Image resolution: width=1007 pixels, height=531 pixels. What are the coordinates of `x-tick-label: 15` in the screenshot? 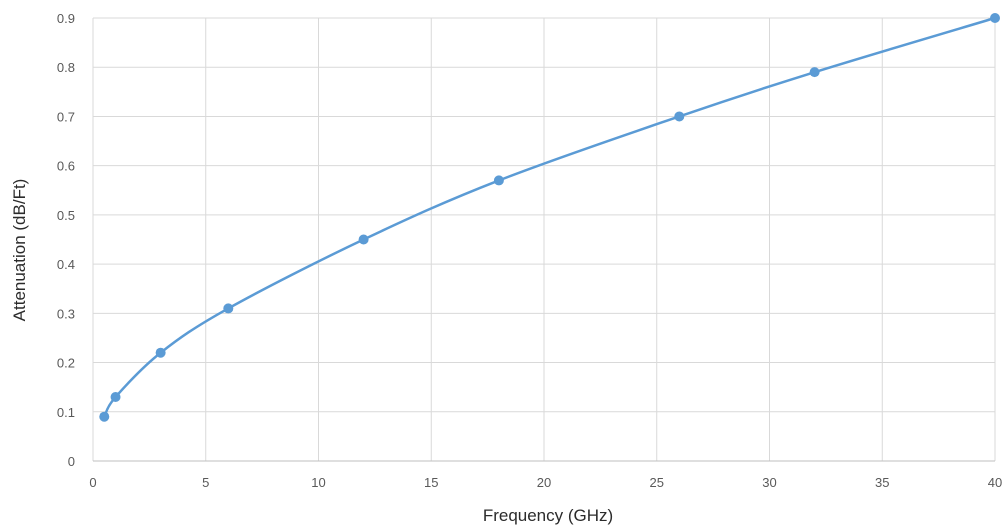 It's located at (431, 482).